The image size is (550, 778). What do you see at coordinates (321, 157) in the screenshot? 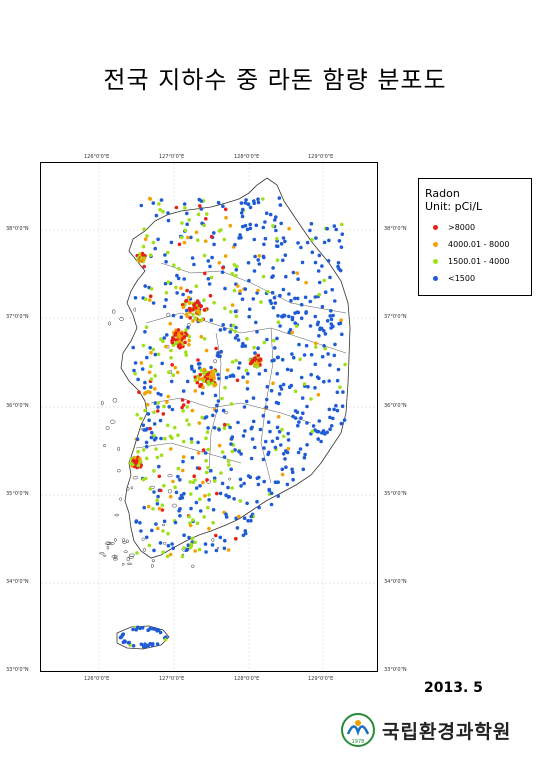
I see `graticule-label: 129°0'0"E` at bounding box center [321, 157].